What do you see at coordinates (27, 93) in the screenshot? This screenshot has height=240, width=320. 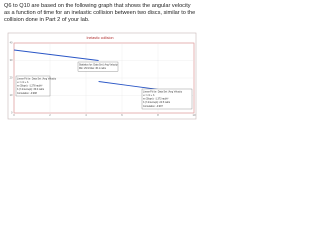 I see `annotation-text: Correlation: -0.998` at bounding box center [27, 93].